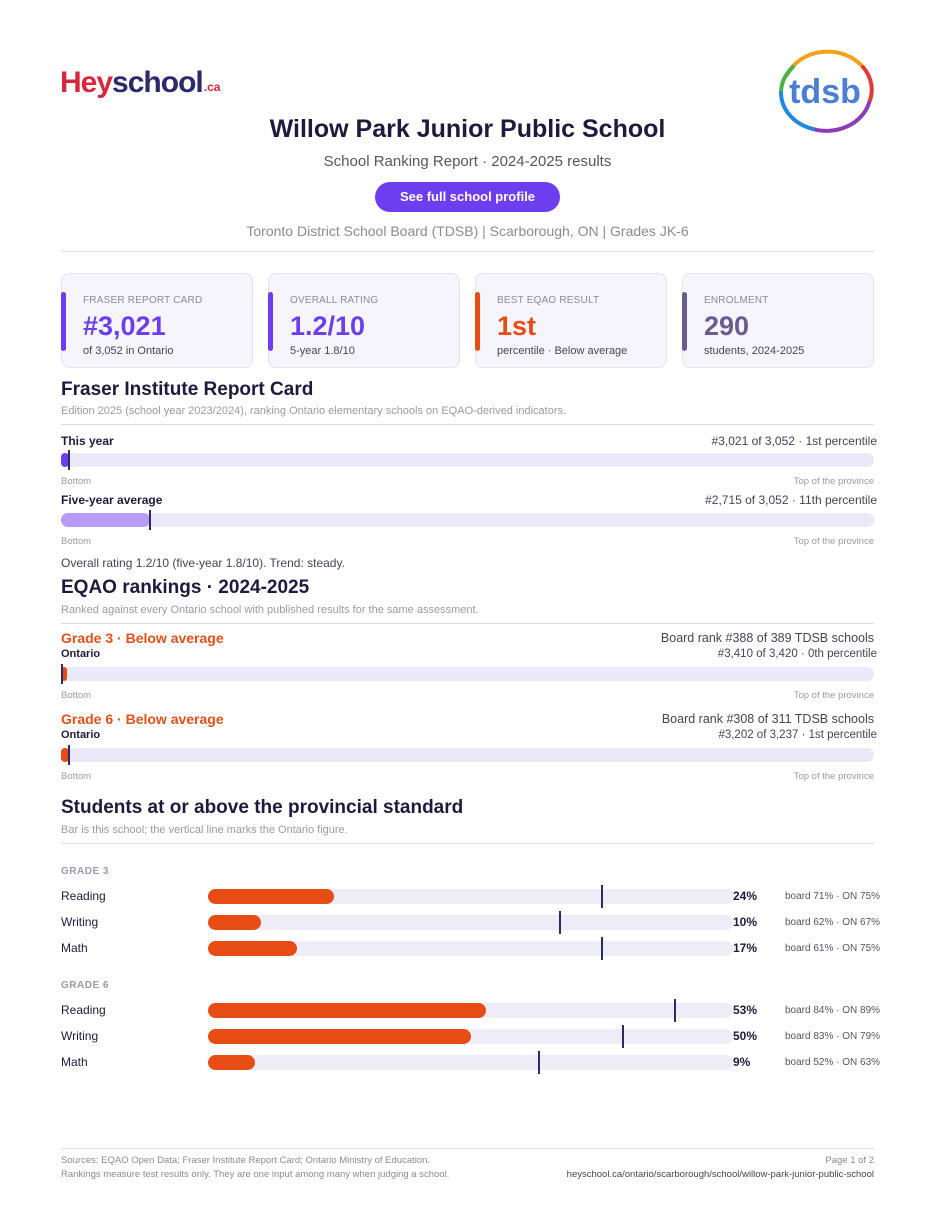 Image resolution: width=935 pixels, height=1210 pixels. What do you see at coordinates (548, 300) in the screenshot?
I see `card-label: BEST EQAO RESULT` at bounding box center [548, 300].